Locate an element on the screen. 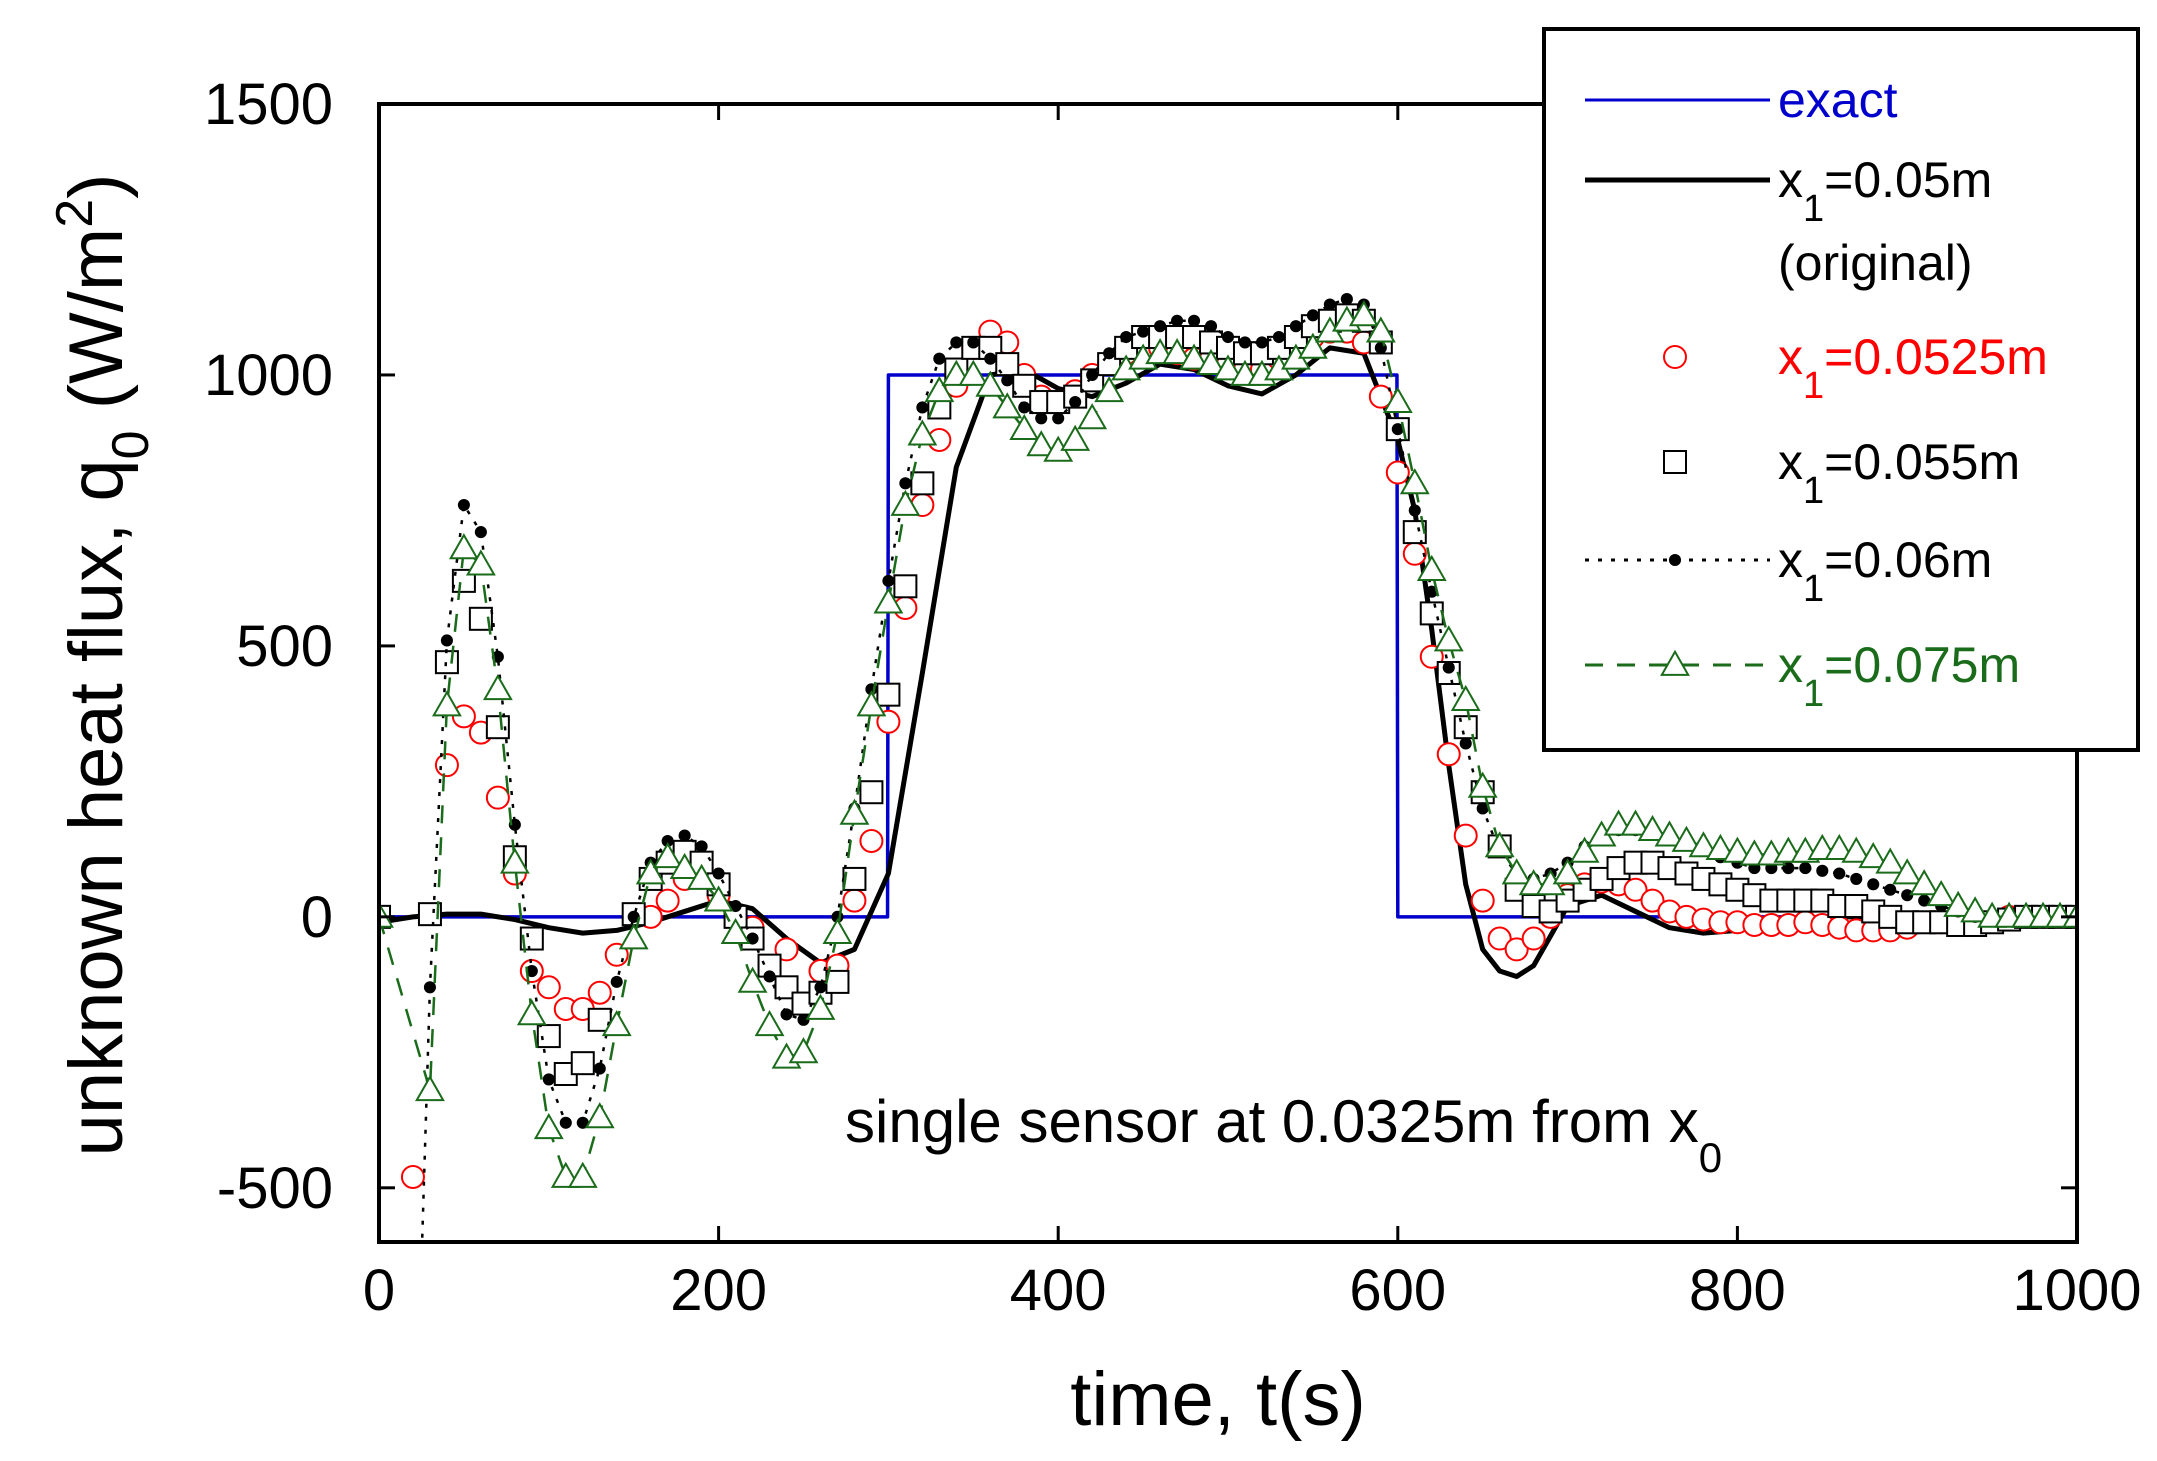 The height and width of the screenshot is (1461, 2157). x-tick-label: 0 is located at coordinates (379, 1290).